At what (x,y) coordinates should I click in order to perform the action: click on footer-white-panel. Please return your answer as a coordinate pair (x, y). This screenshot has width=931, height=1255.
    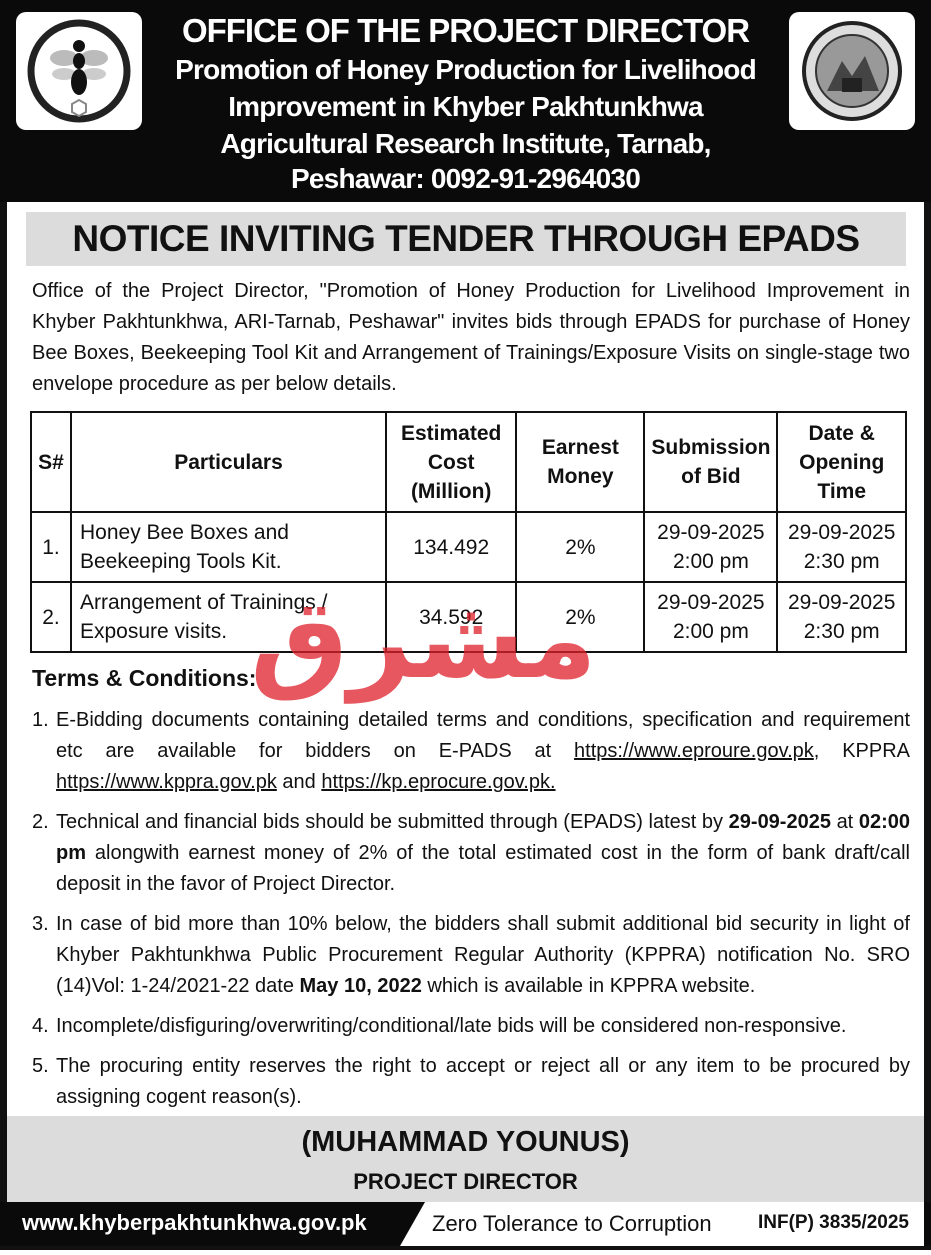
    Looking at the image, I should click on (662, 1224).